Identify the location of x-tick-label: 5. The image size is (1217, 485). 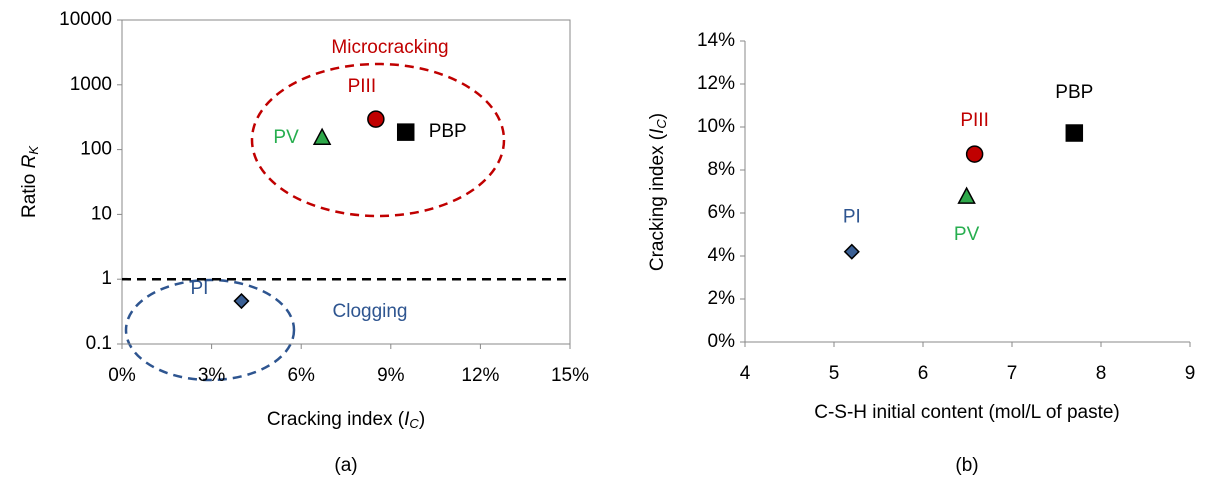
(834, 373).